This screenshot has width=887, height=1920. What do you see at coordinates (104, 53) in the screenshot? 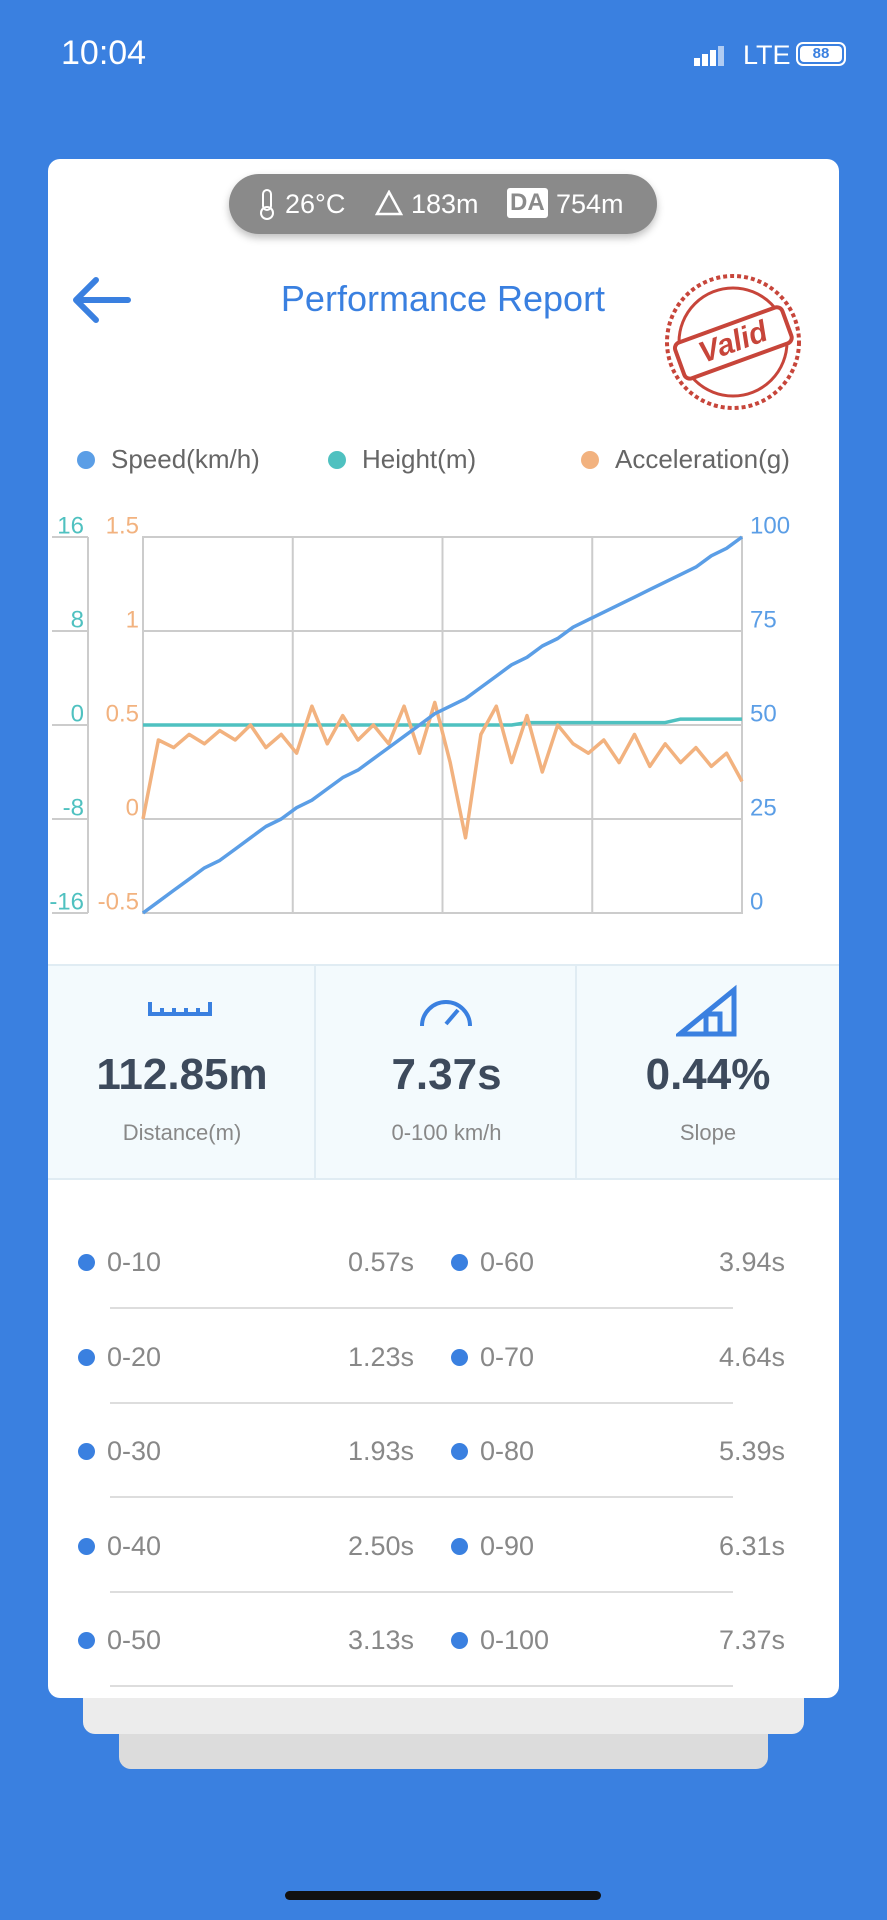
I see `status-time: 10:04` at bounding box center [104, 53].